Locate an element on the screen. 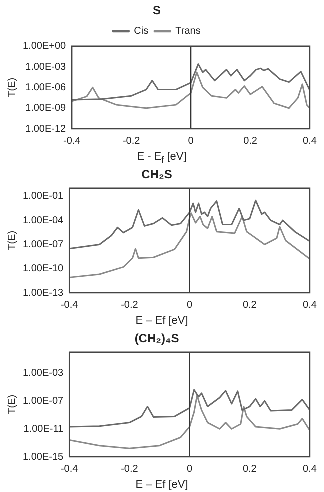 The image size is (324, 492). chart-title: CH₂S is located at coordinates (157, 175).